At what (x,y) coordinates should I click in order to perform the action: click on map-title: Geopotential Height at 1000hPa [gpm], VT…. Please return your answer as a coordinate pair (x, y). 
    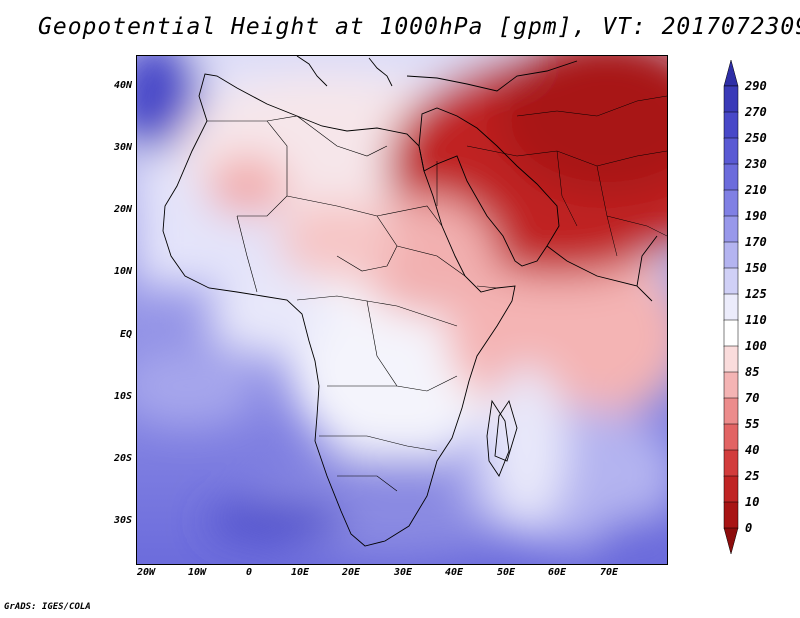
    Looking at the image, I should click on (419, 27).